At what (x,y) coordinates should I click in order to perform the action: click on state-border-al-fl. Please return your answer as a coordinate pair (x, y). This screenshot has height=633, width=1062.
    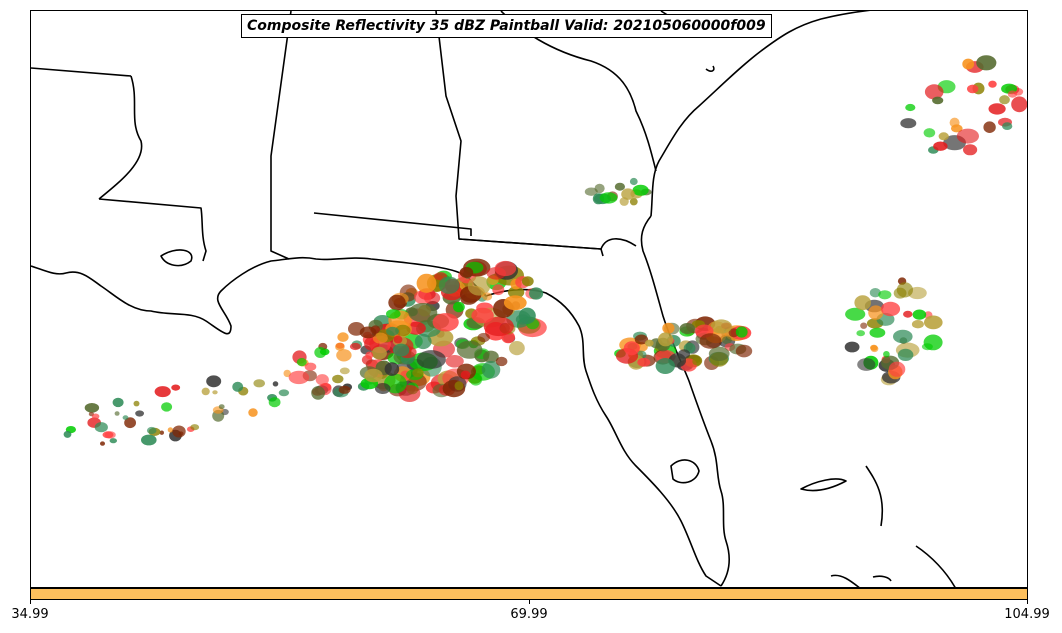
    Looking at the image, I should click on (392, 224).